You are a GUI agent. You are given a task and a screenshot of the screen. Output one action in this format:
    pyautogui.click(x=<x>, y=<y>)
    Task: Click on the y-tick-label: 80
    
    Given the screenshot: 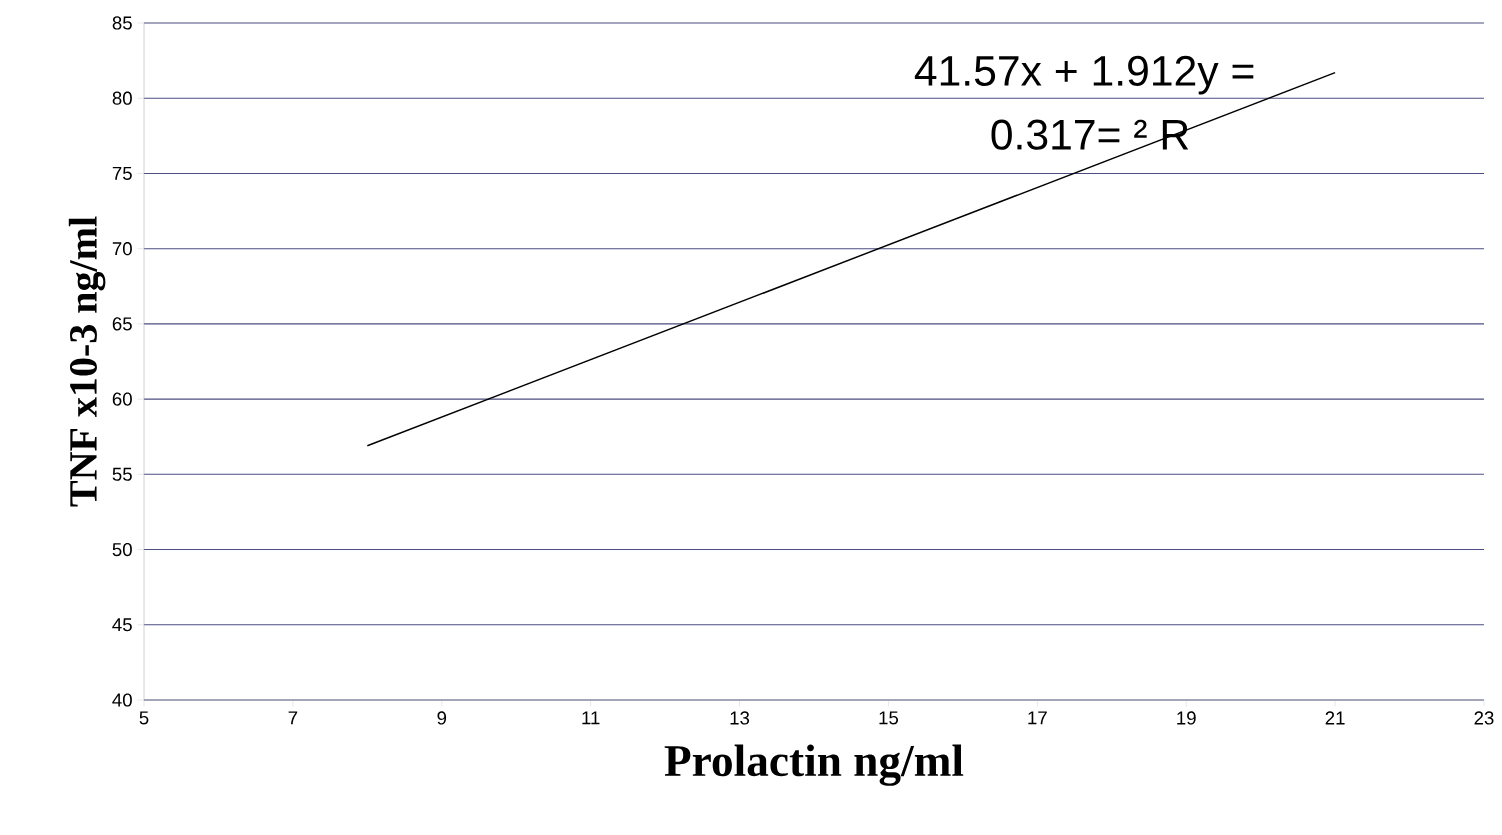 What is the action you would take?
    pyautogui.click(x=122, y=98)
    